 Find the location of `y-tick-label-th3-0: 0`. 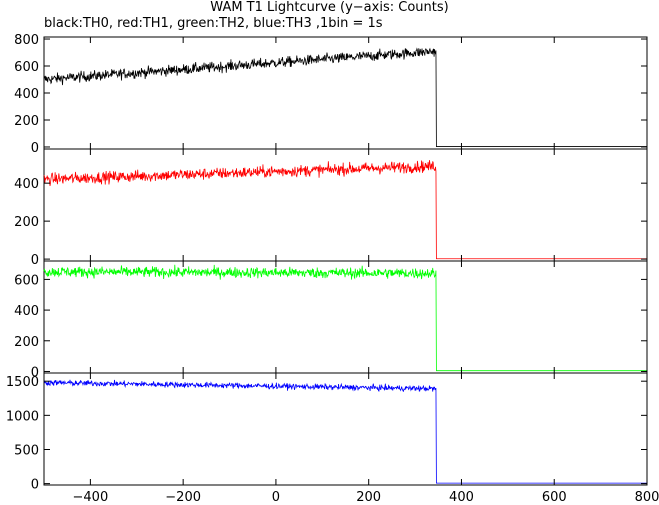

y-tick-label-th3-0: 0 is located at coordinates (35, 485).